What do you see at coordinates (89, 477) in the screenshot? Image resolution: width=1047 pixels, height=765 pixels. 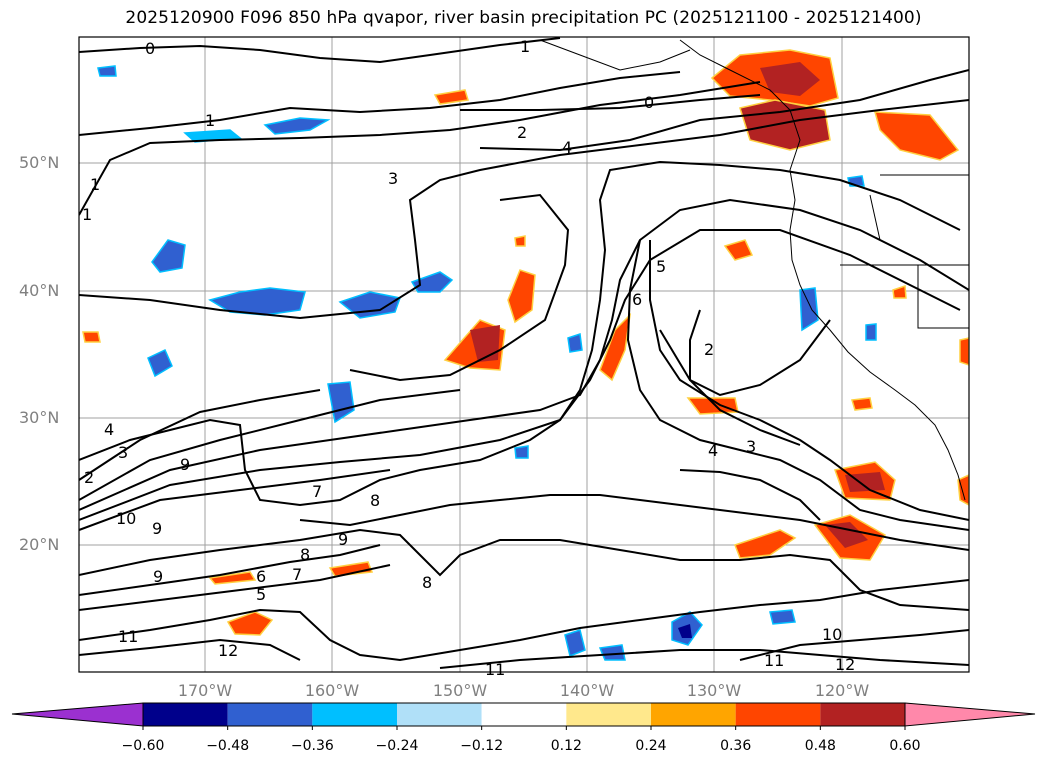 I see `contour-label-17: 2` at bounding box center [89, 477].